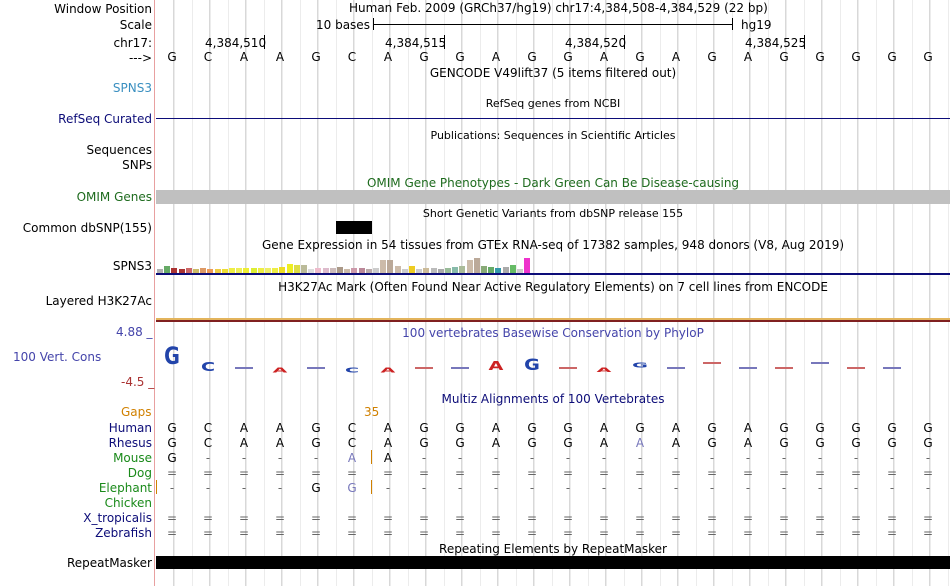 The image size is (950, 586). What do you see at coordinates (132, 266) in the screenshot?
I see `gtex-spns3-label: SPNS3` at bounding box center [132, 266].